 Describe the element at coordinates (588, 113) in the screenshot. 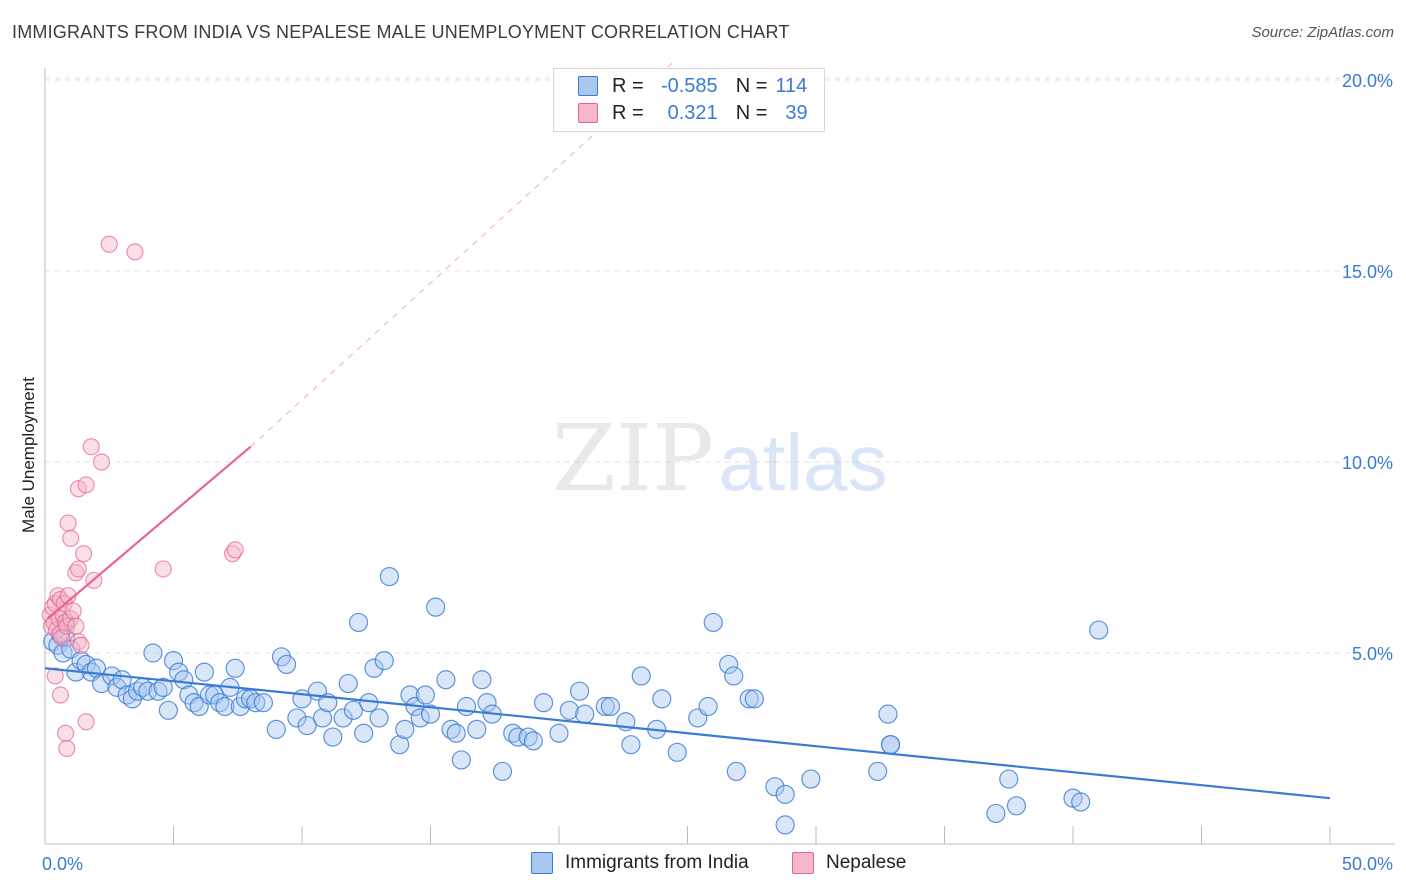

I see `legend-swatch-nepal` at that location.